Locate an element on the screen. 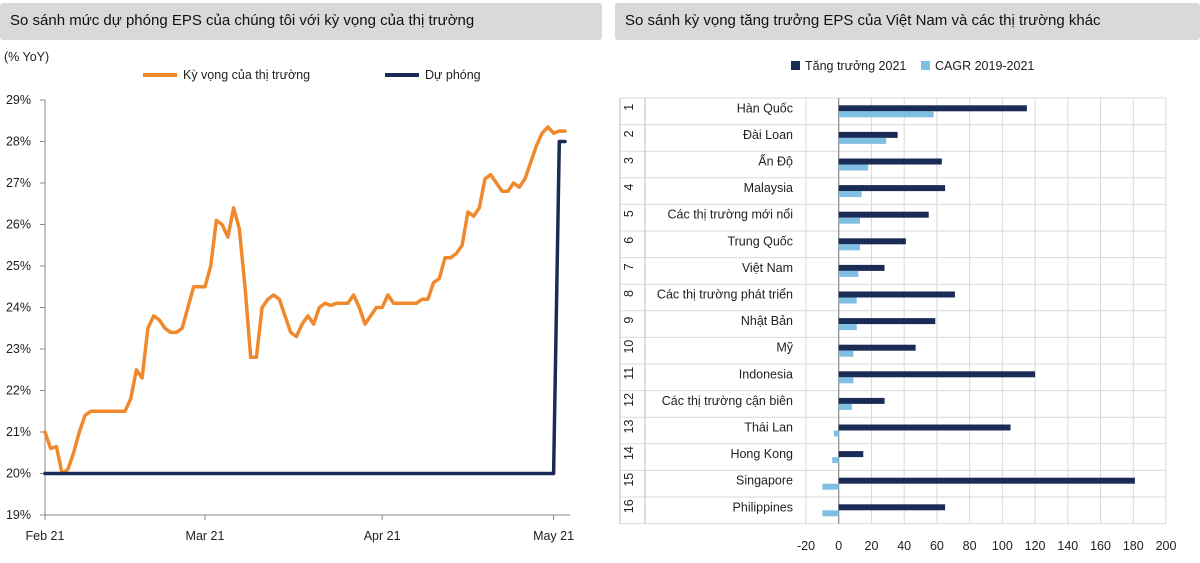 The image size is (1200, 563). y-tick-label: 27% is located at coordinates (18, 183).